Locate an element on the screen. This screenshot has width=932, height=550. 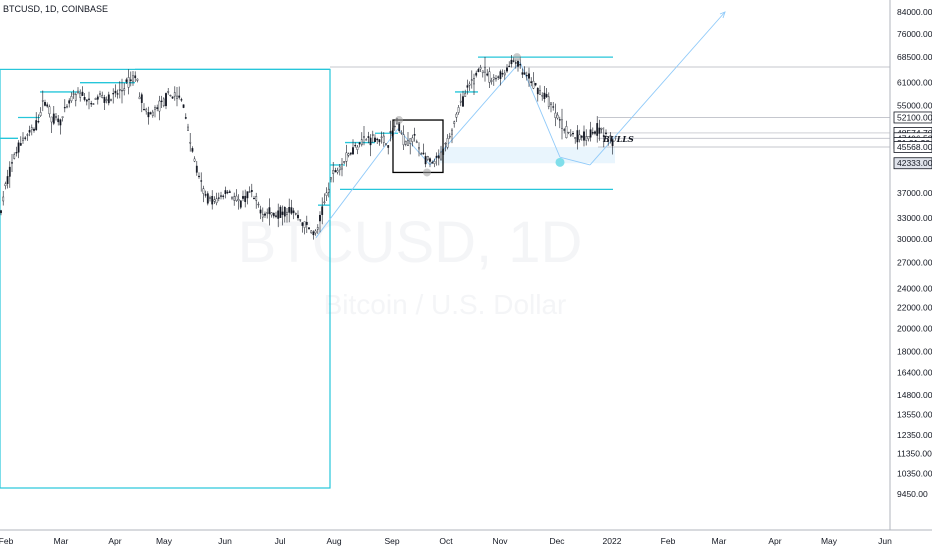
pivot-circle is located at coordinates (517, 57).